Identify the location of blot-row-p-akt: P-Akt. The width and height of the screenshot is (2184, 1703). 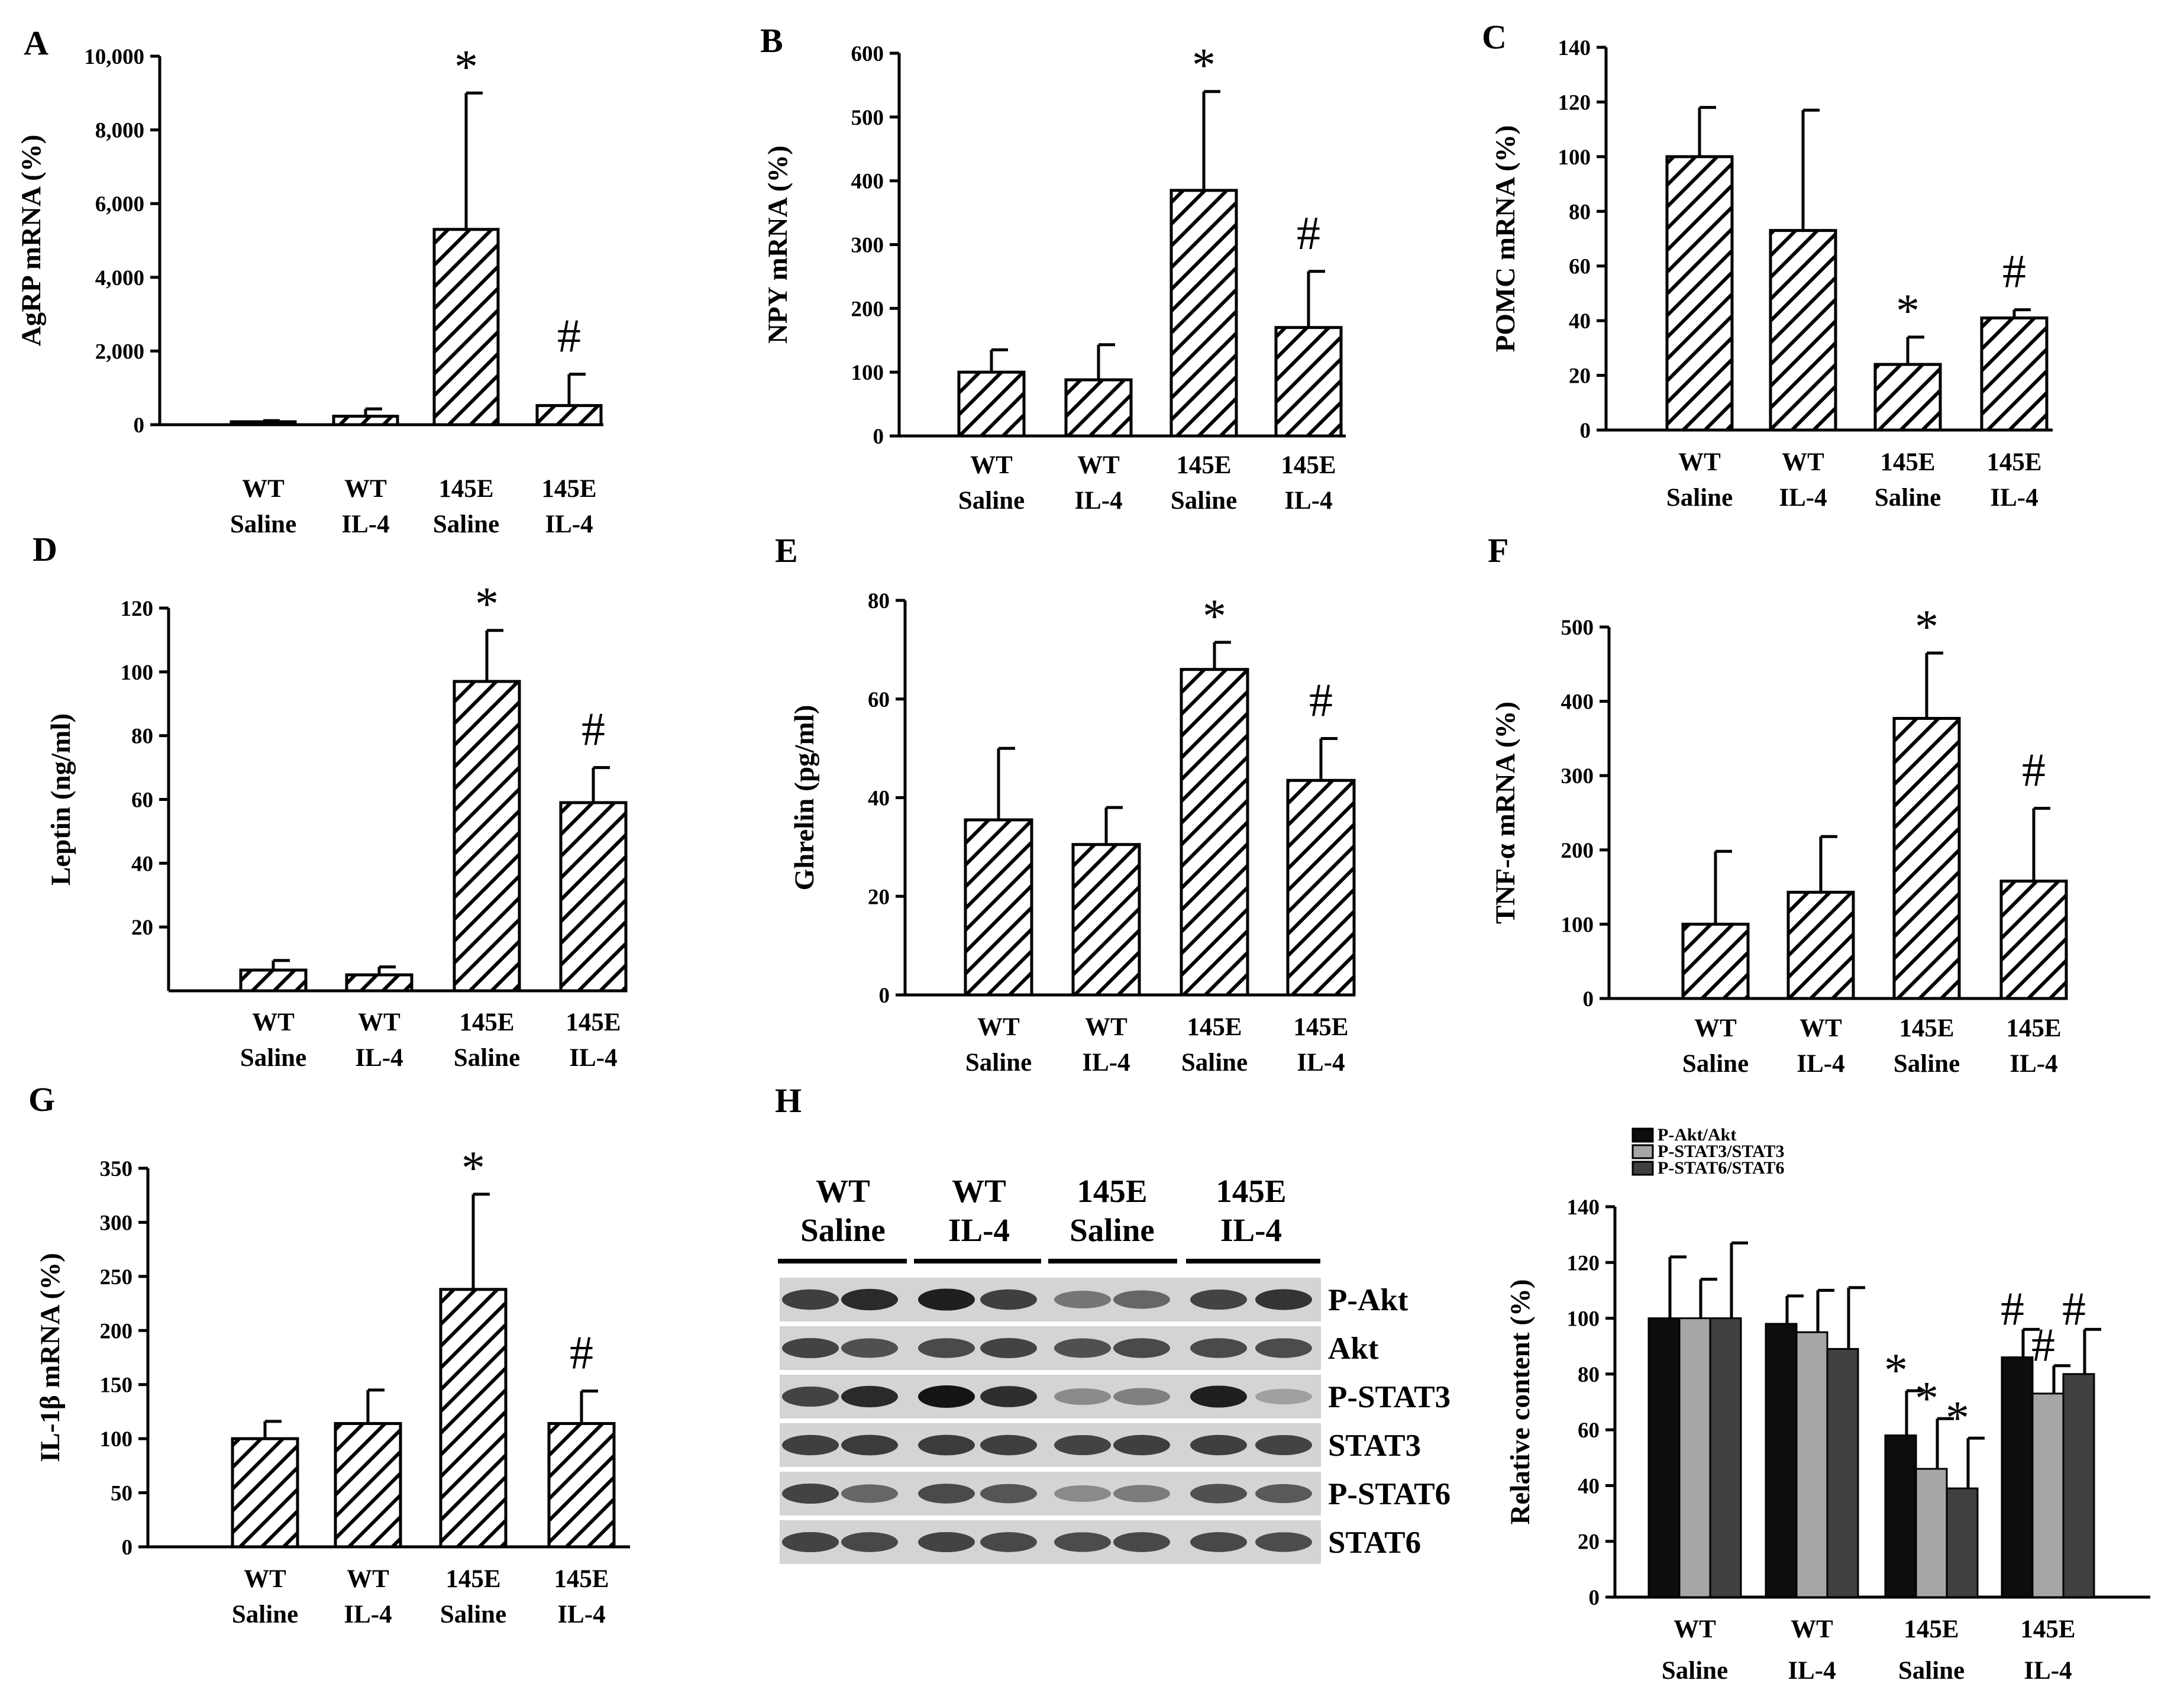
(1094, 1300).